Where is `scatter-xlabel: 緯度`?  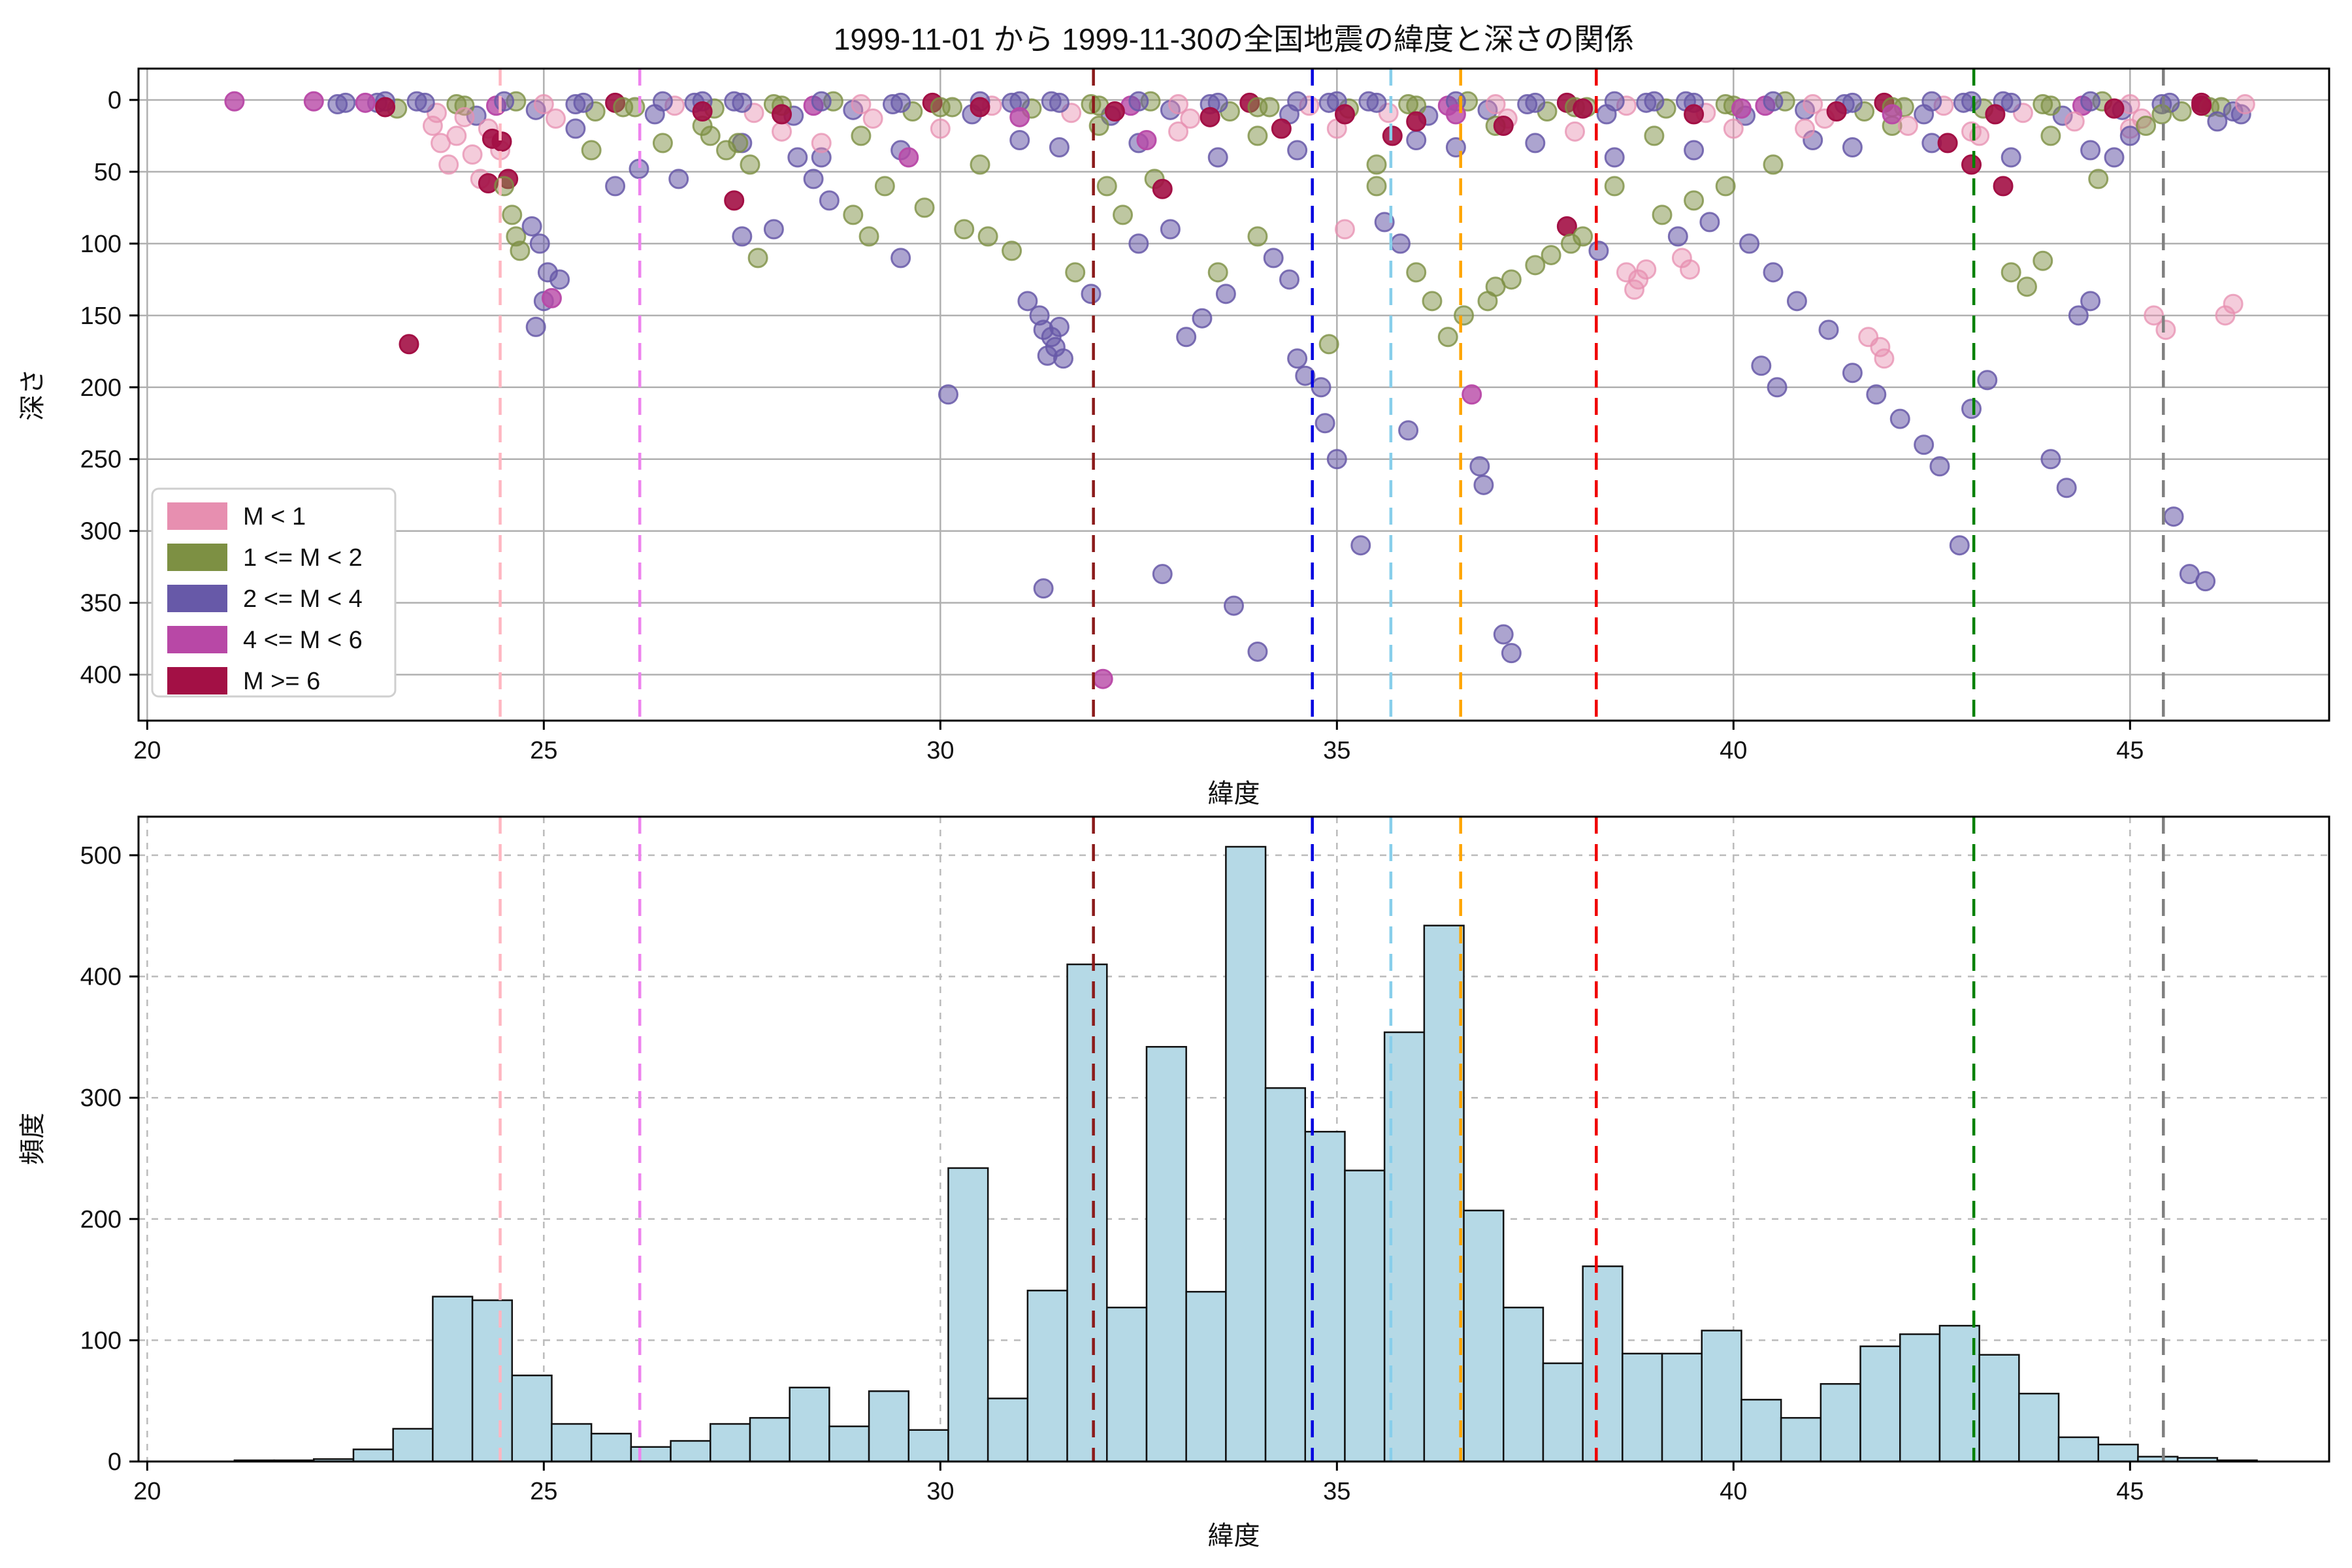 scatter-xlabel: 緯度 is located at coordinates (1233, 793).